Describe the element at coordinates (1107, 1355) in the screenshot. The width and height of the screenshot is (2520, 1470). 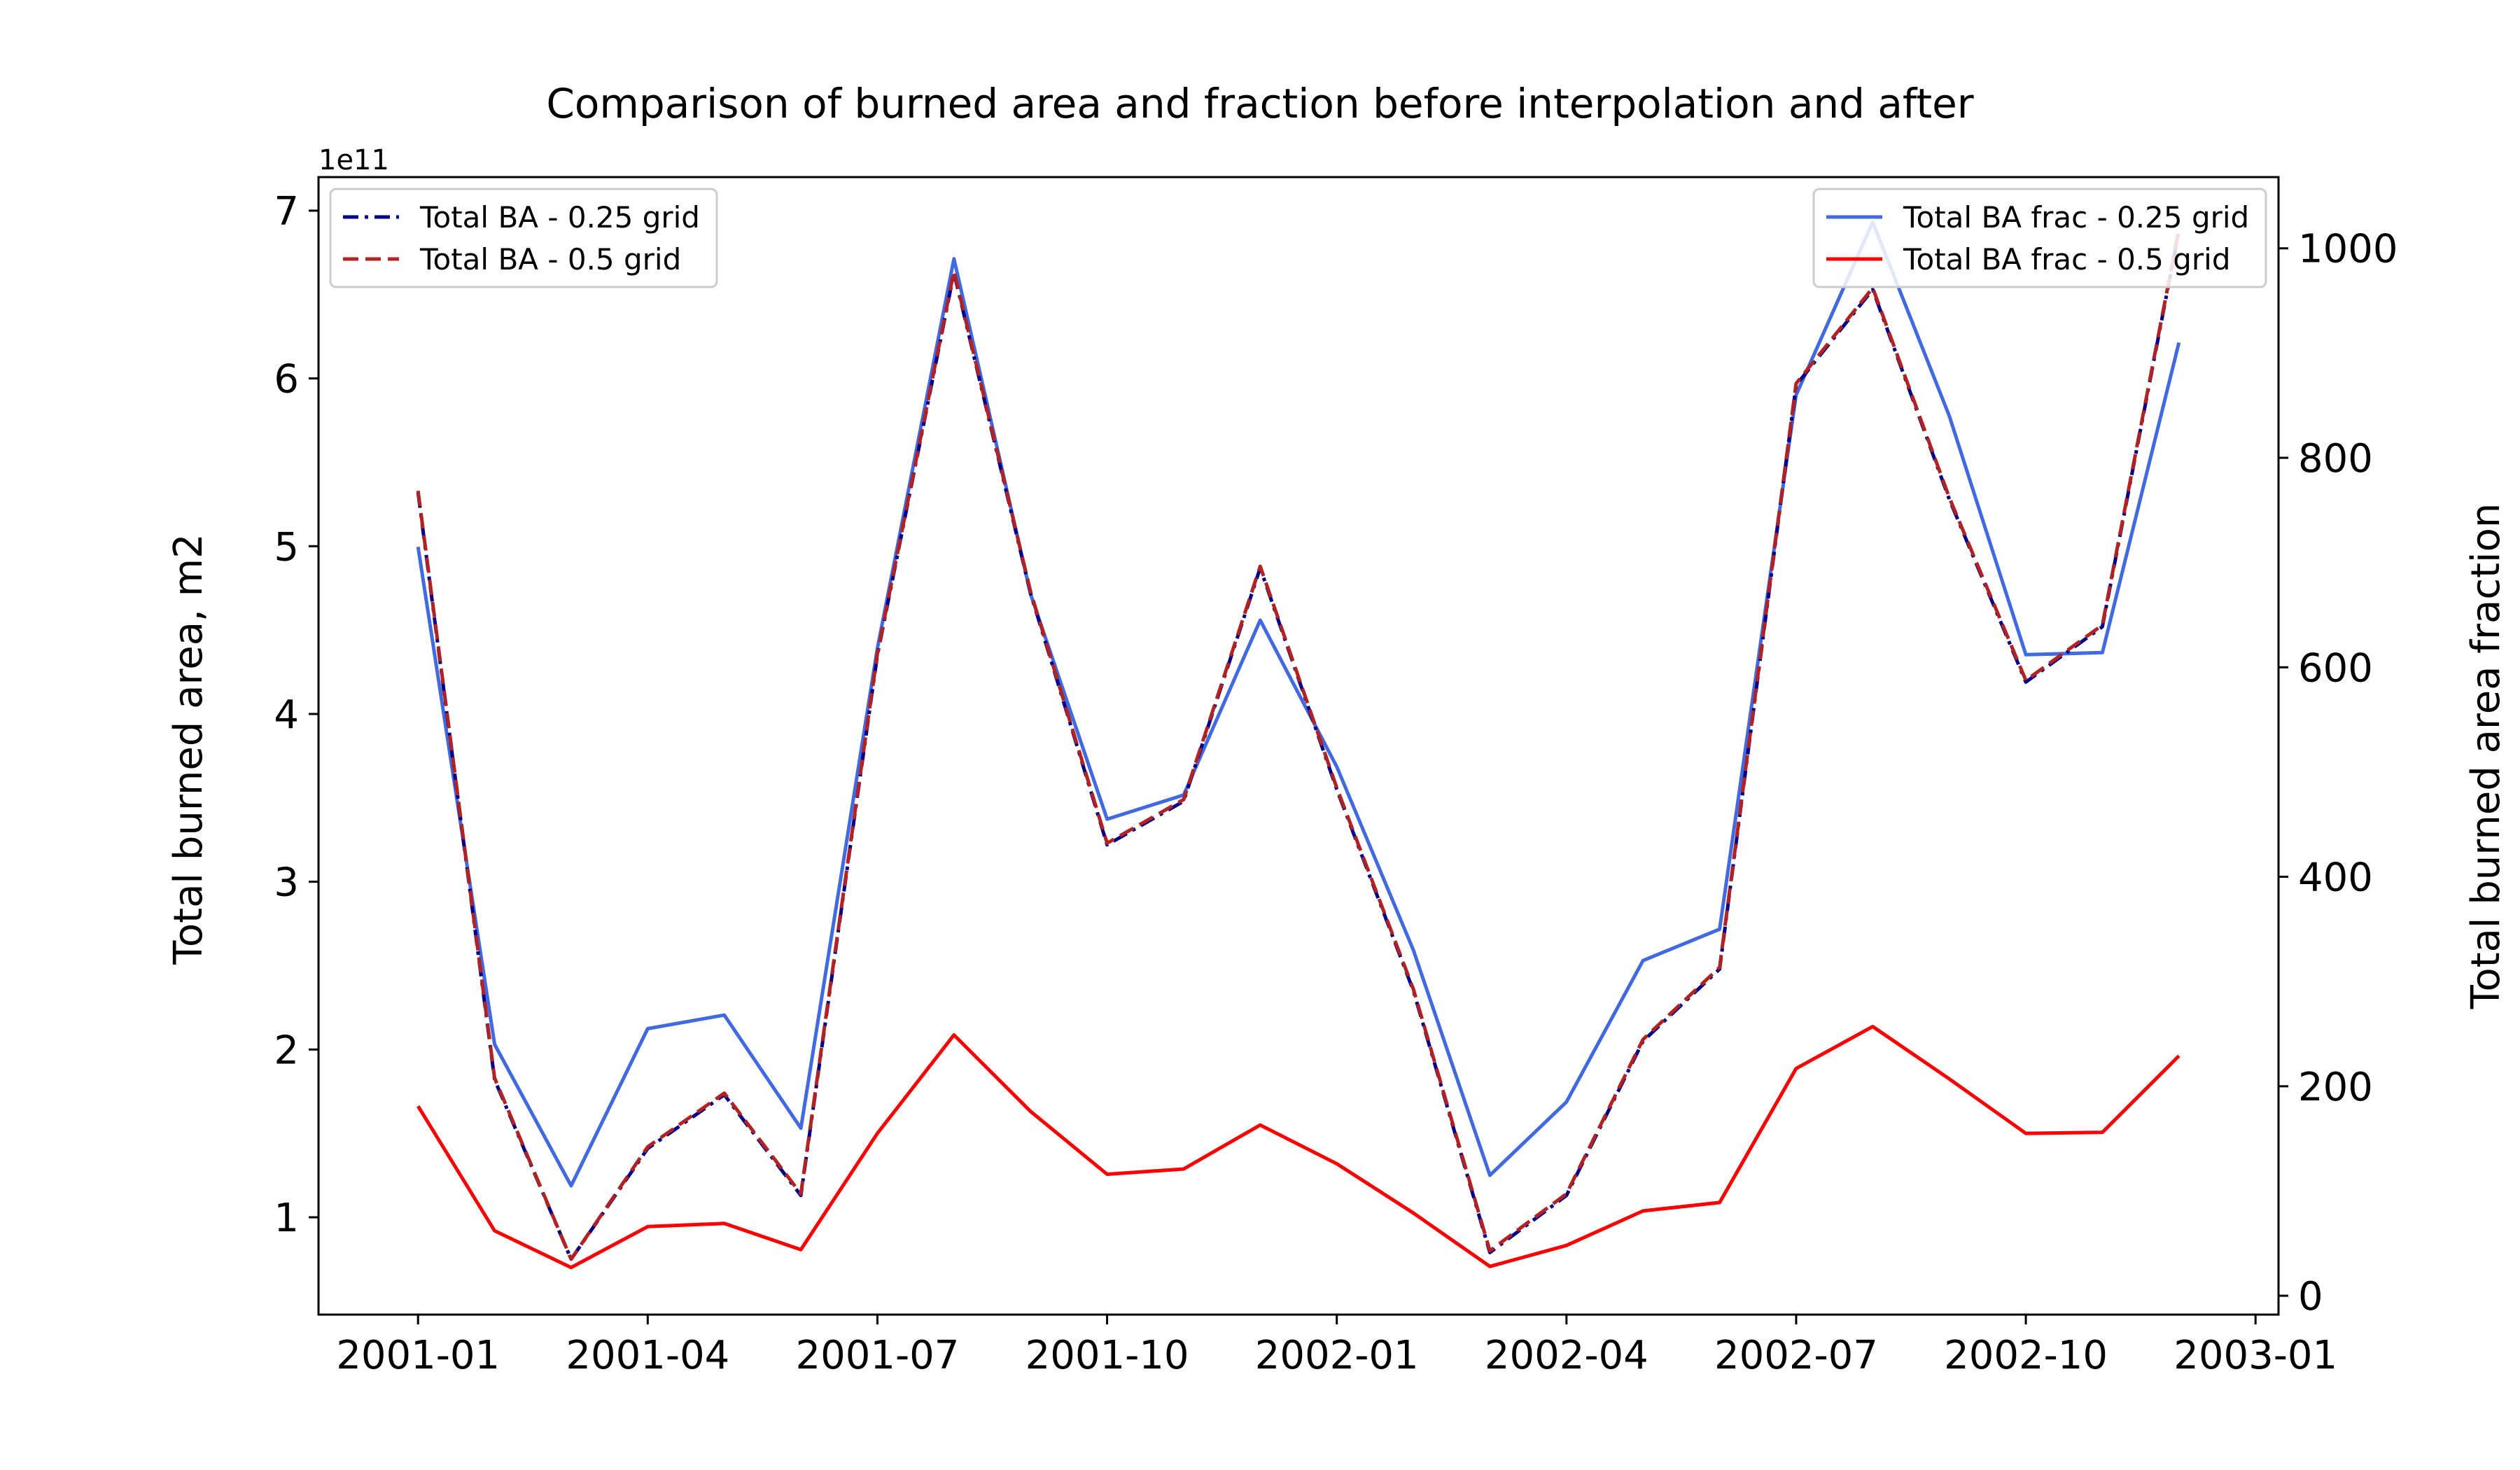
I see `x-tick-label: 2001-10` at that location.